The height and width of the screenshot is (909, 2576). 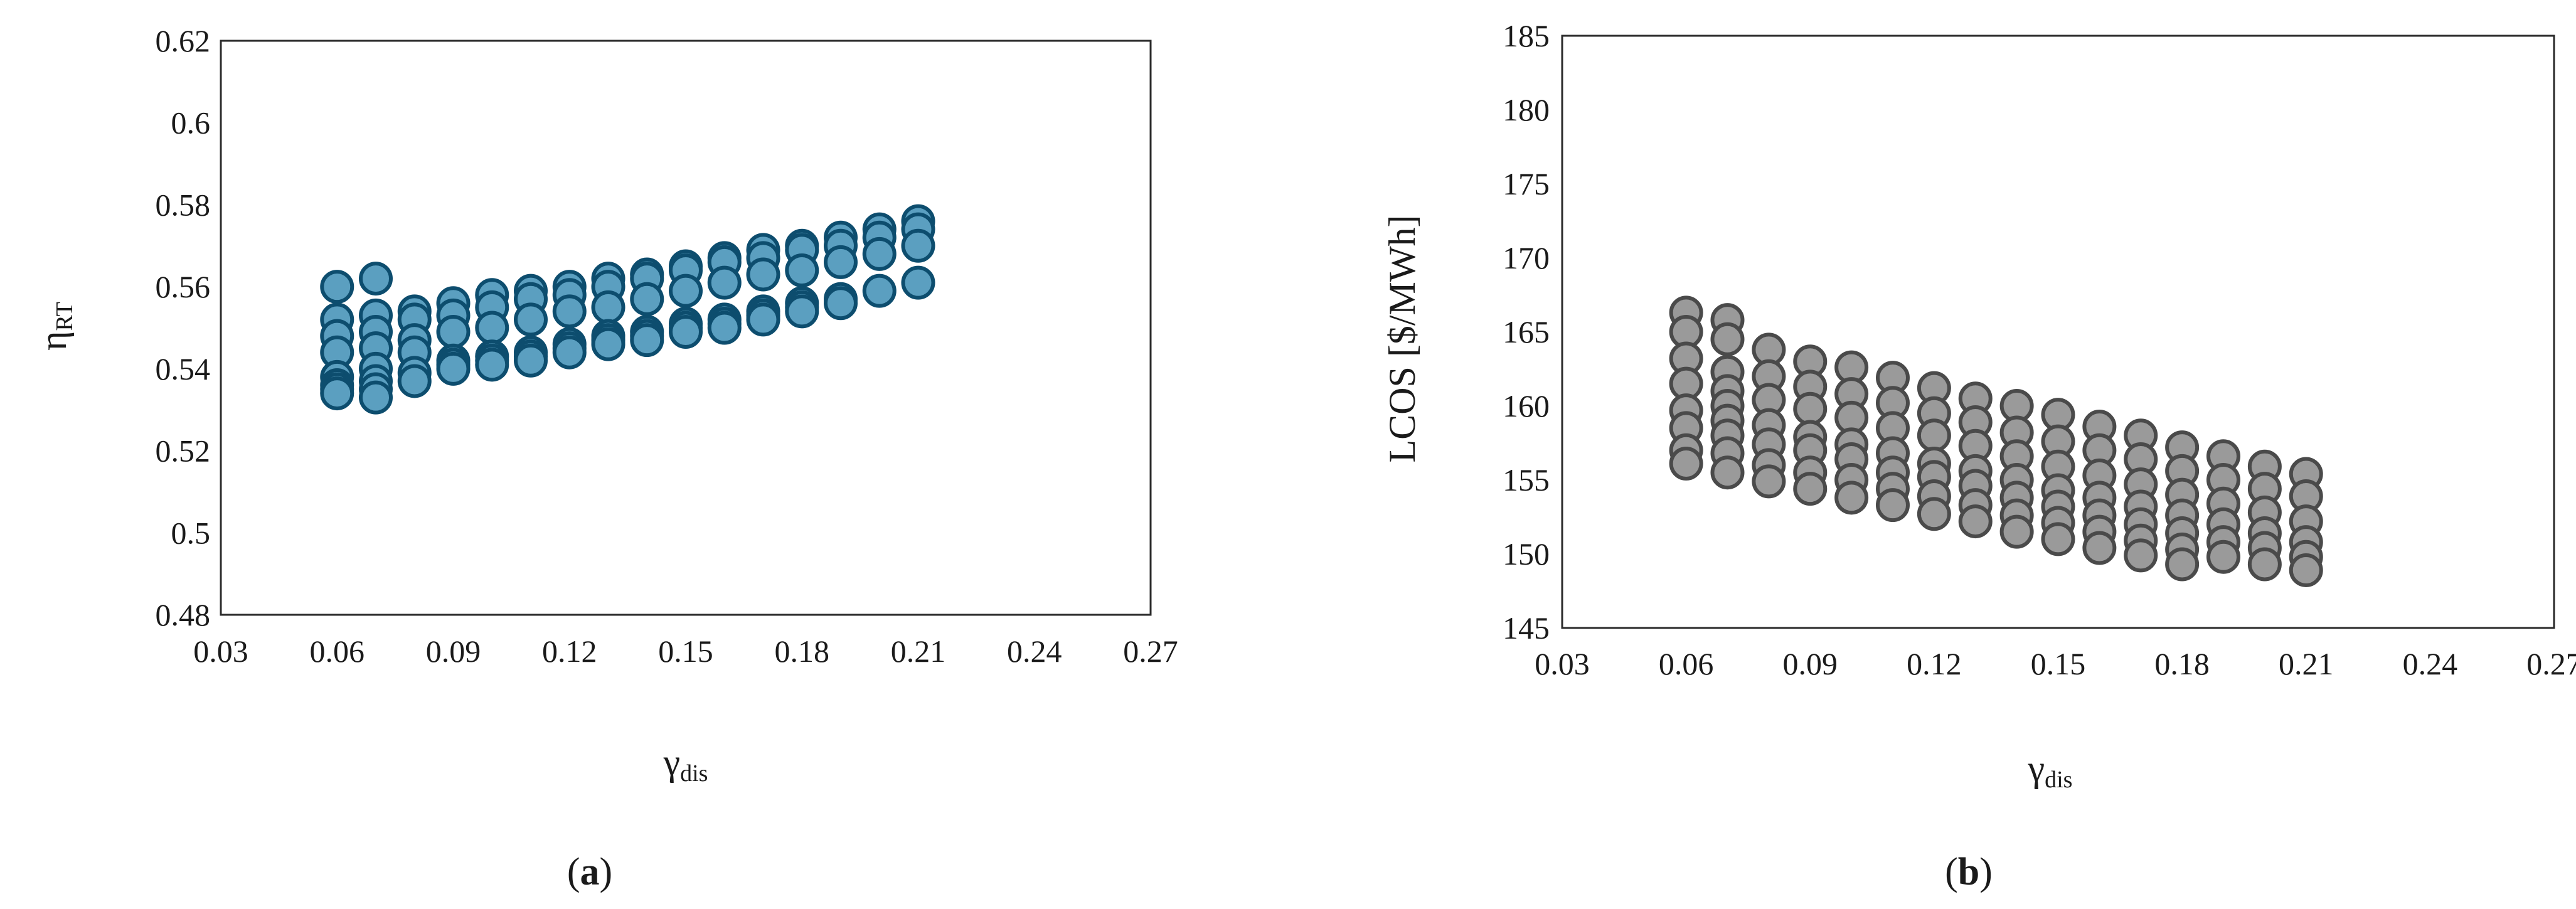 I want to click on y-tick-label: 155, so click(x=1526, y=479).